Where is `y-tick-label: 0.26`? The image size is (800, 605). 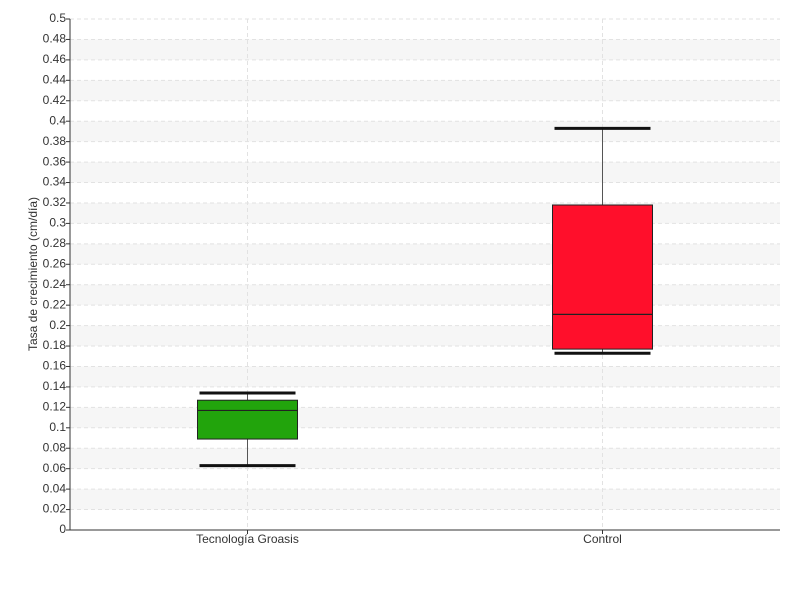 y-tick-label: 0.26 is located at coordinates (55, 263).